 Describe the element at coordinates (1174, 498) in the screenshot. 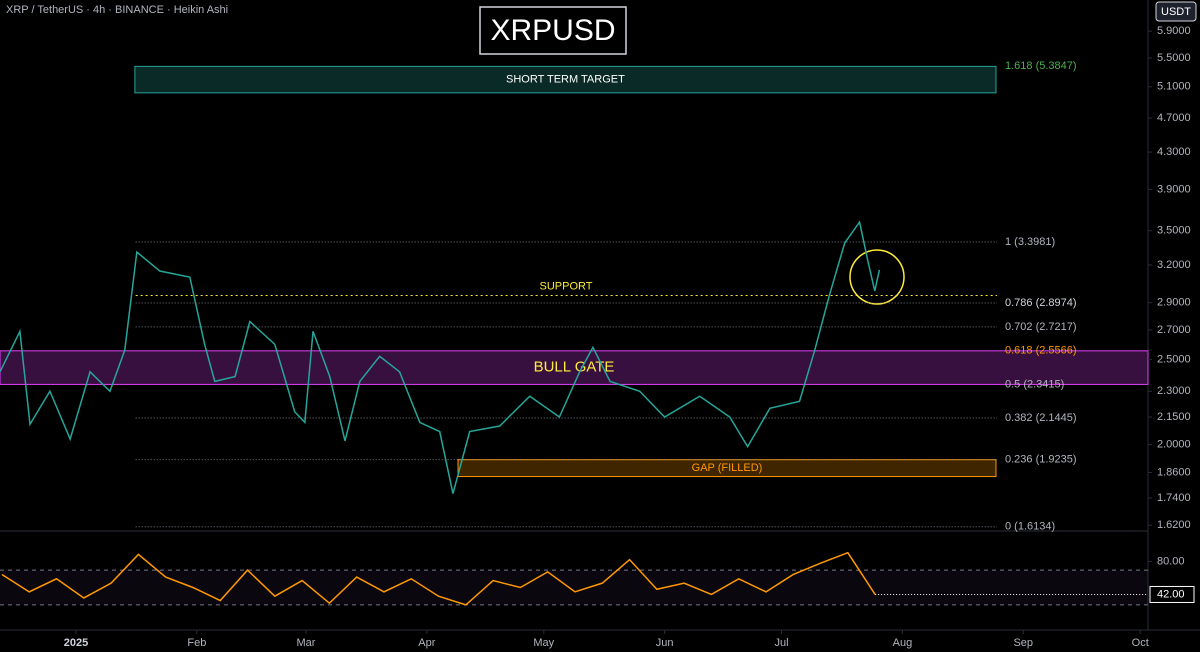

I see `y-tick-label: 1.7400` at that location.